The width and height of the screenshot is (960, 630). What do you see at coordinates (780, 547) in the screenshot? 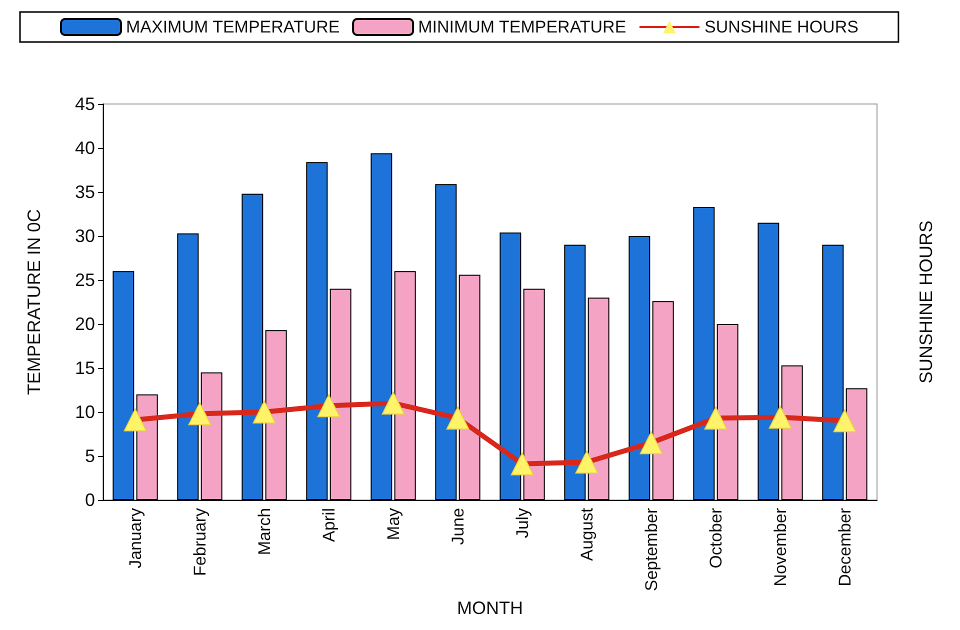
I see `x-tick-label: November` at bounding box center [780, 547].